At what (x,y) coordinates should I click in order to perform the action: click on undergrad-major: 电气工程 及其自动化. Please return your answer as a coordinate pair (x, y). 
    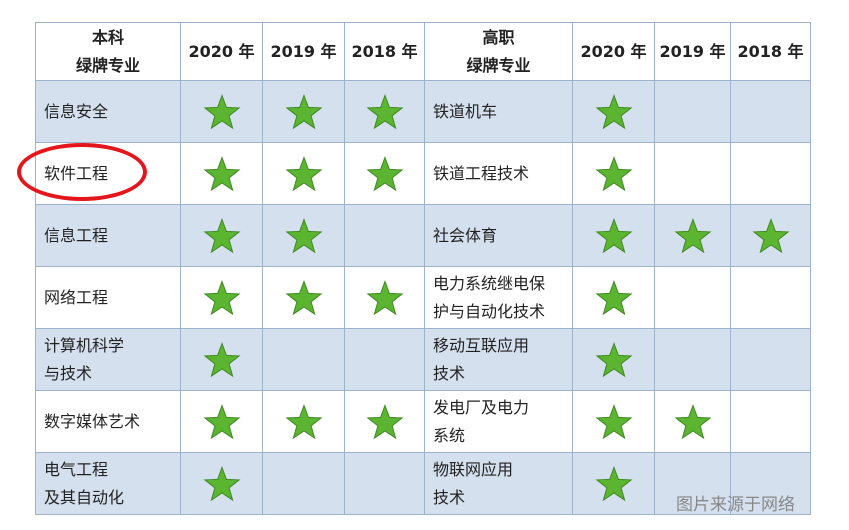
    Looking at the image, I should click on (108, 483).